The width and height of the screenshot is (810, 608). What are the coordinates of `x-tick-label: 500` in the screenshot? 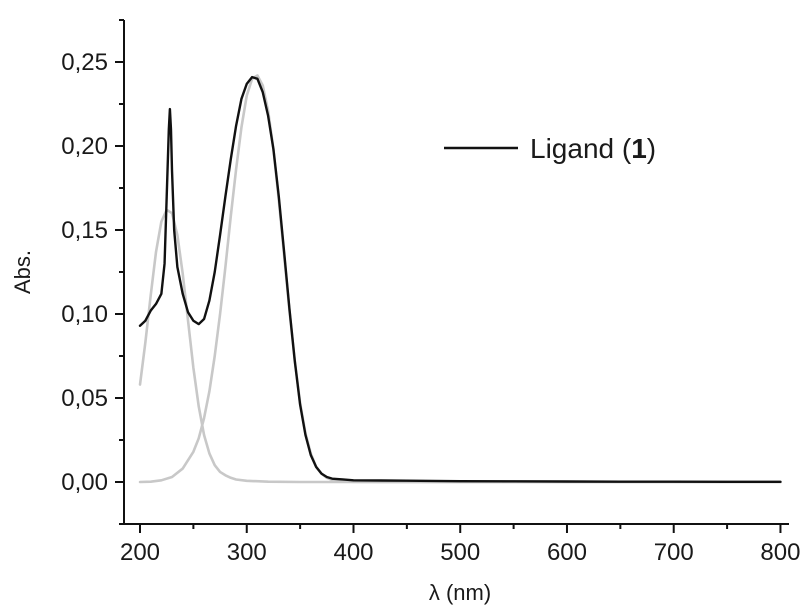 It's located at (460, 552).